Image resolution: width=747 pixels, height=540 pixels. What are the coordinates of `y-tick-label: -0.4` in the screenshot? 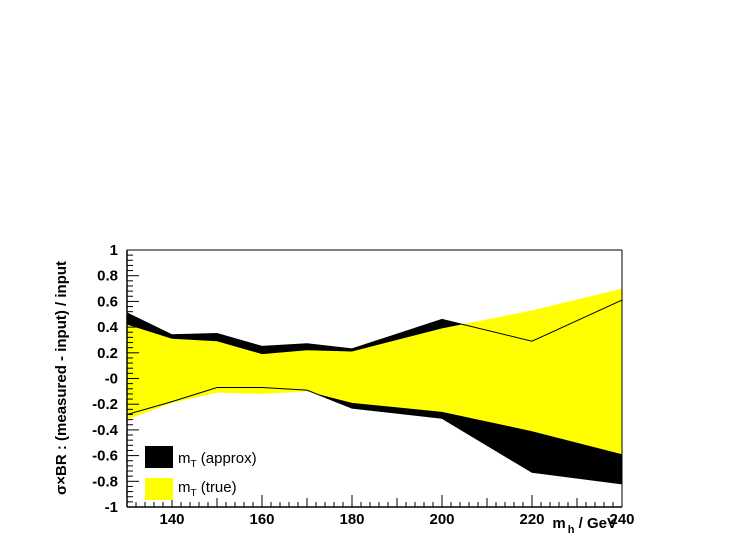 It's located at (105, 430).